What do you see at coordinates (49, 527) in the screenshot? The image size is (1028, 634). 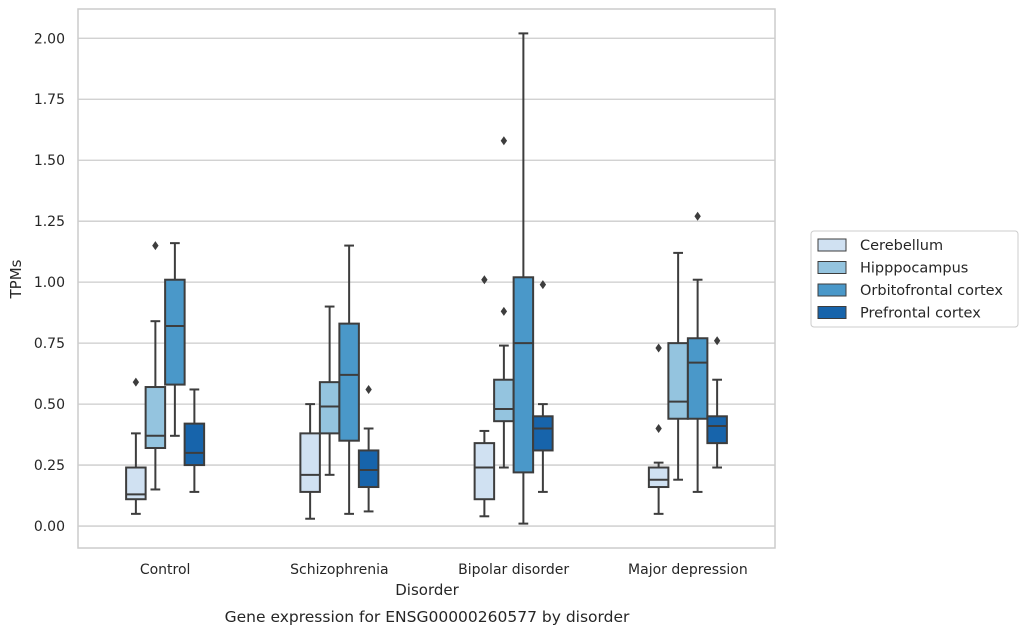 I see `y-tick-label: 0.00` at bounding box center [49, 527].